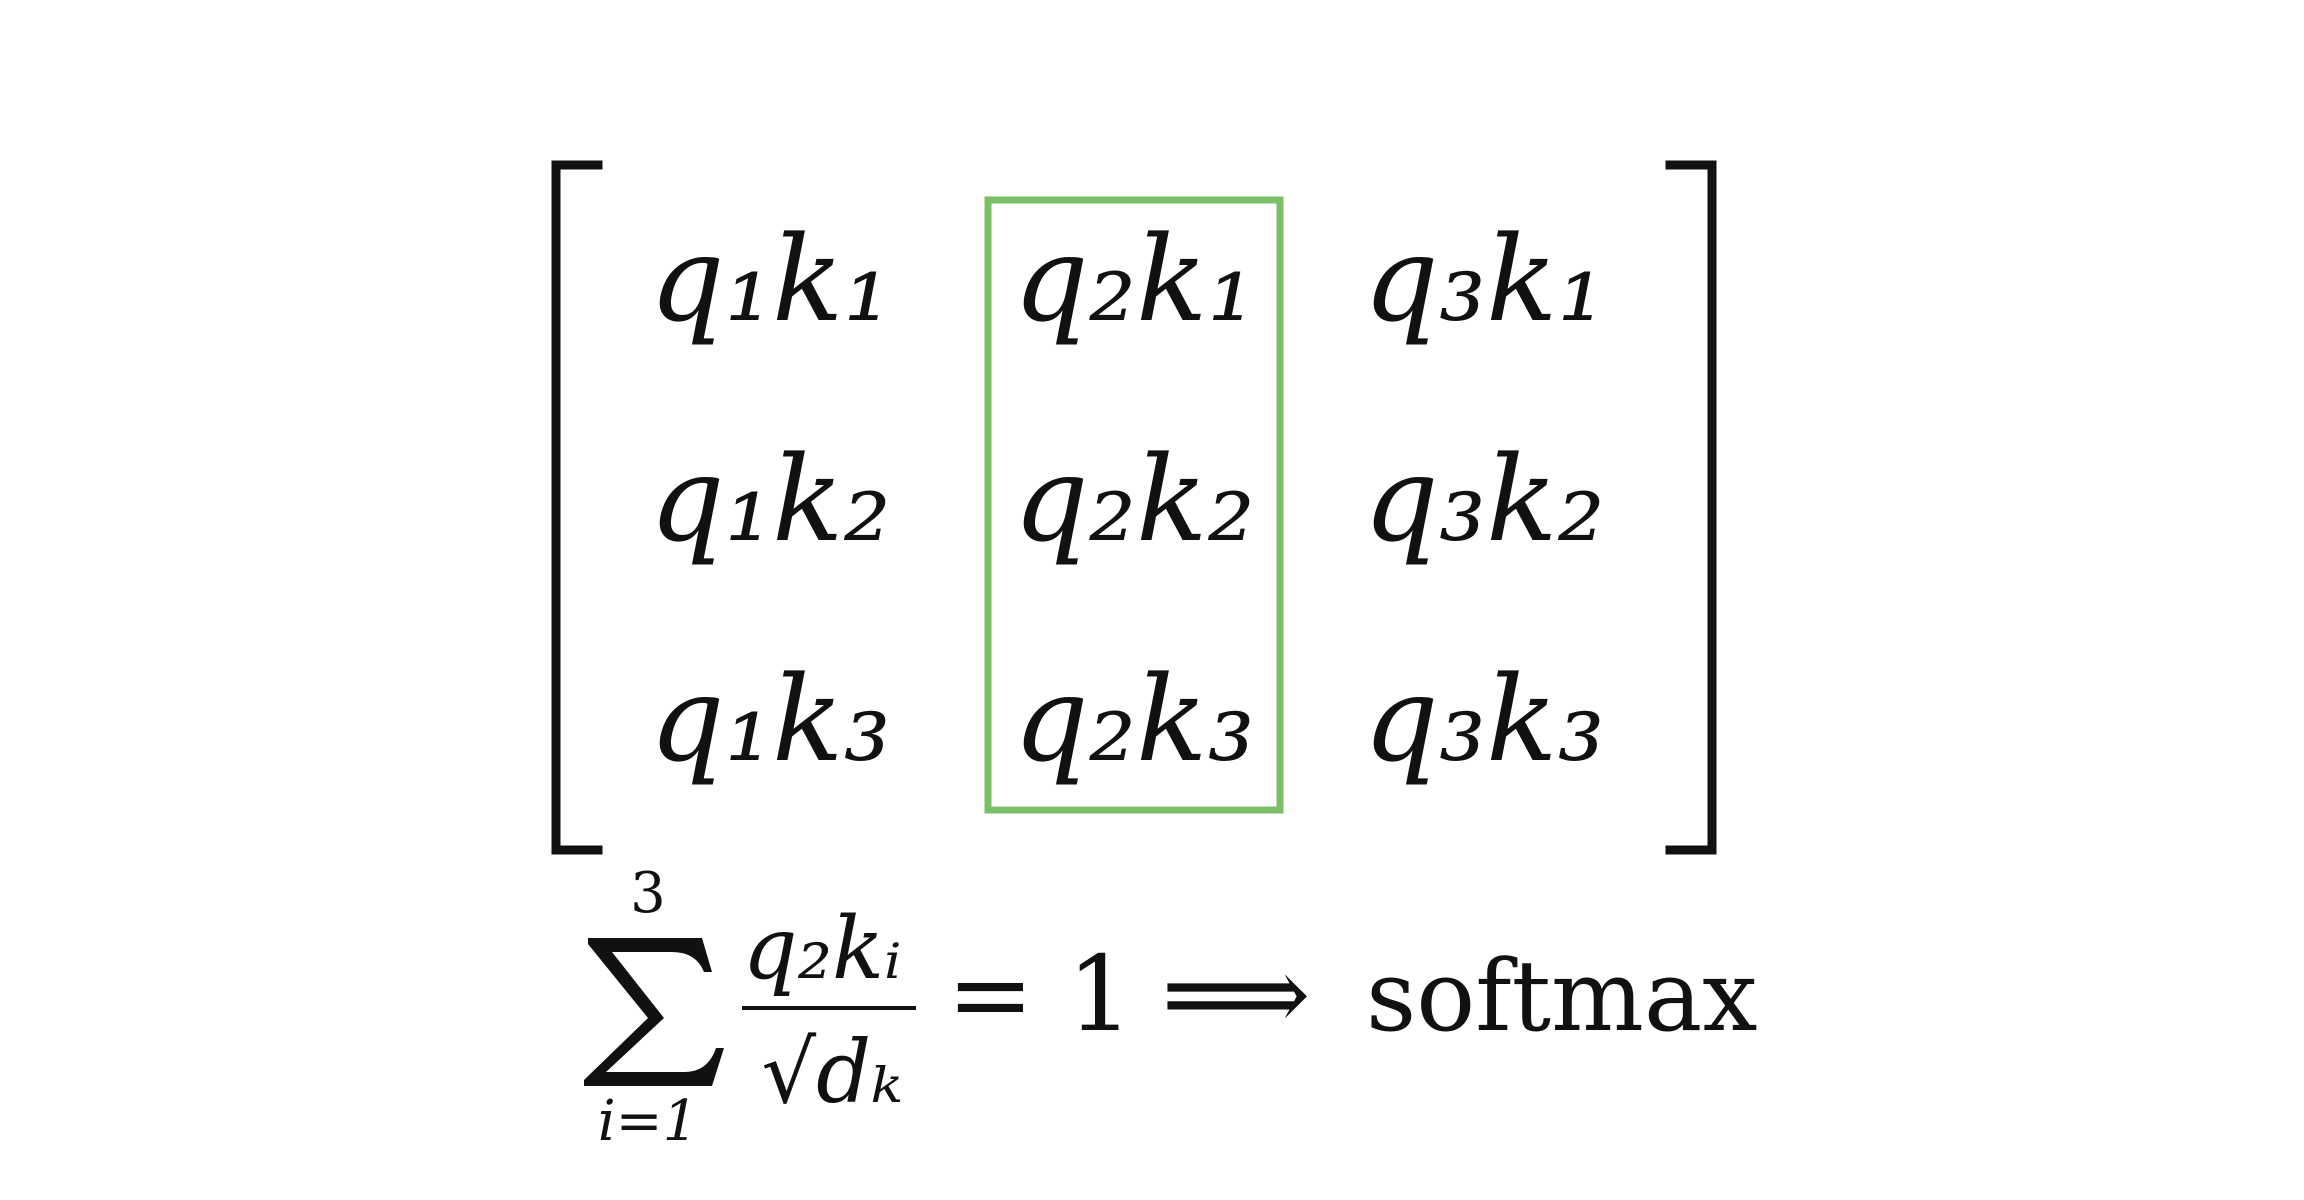  What do you see at coordinates (1484, 499) in the screenshot?
I see `matrix-cell-r2-c3: q₃k₂` at bounding box center [1484, 499].